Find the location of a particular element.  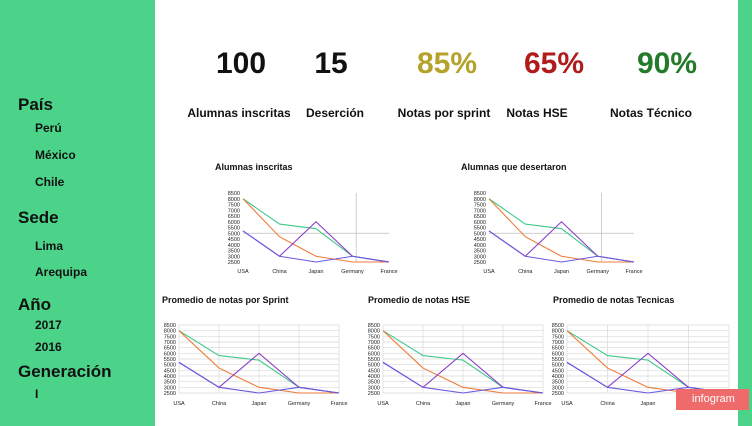

kpi-value-tecnico: 90% is located at coordinates (667, 63).